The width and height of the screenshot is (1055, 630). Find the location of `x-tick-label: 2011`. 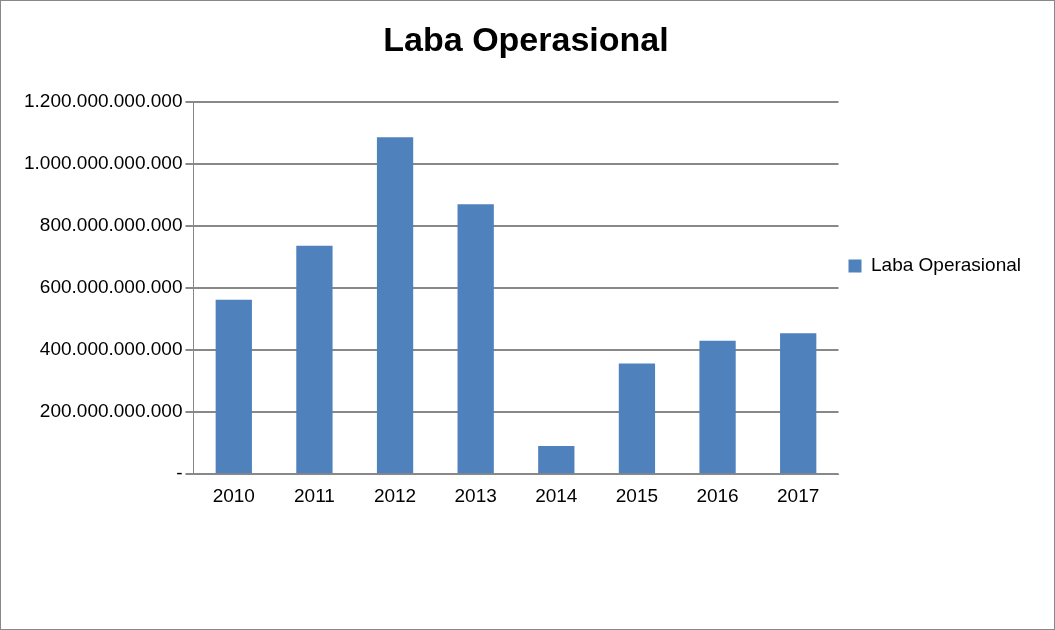

x-tick-label: 2011 is located at coordinates (314, 495).